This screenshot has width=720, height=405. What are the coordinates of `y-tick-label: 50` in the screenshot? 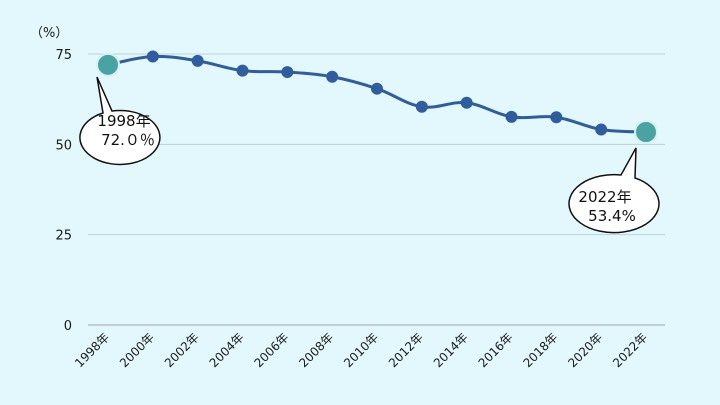 It's located at (63, 145).